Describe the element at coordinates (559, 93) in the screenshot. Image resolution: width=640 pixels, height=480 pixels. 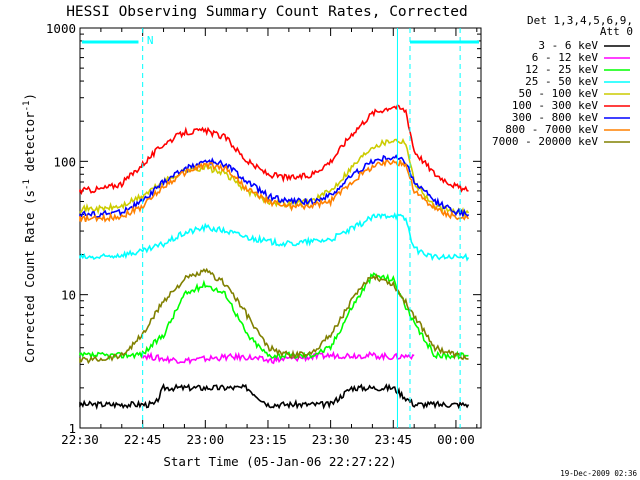
I see `legend-entry-5: 50 - 100 keV` at that location.